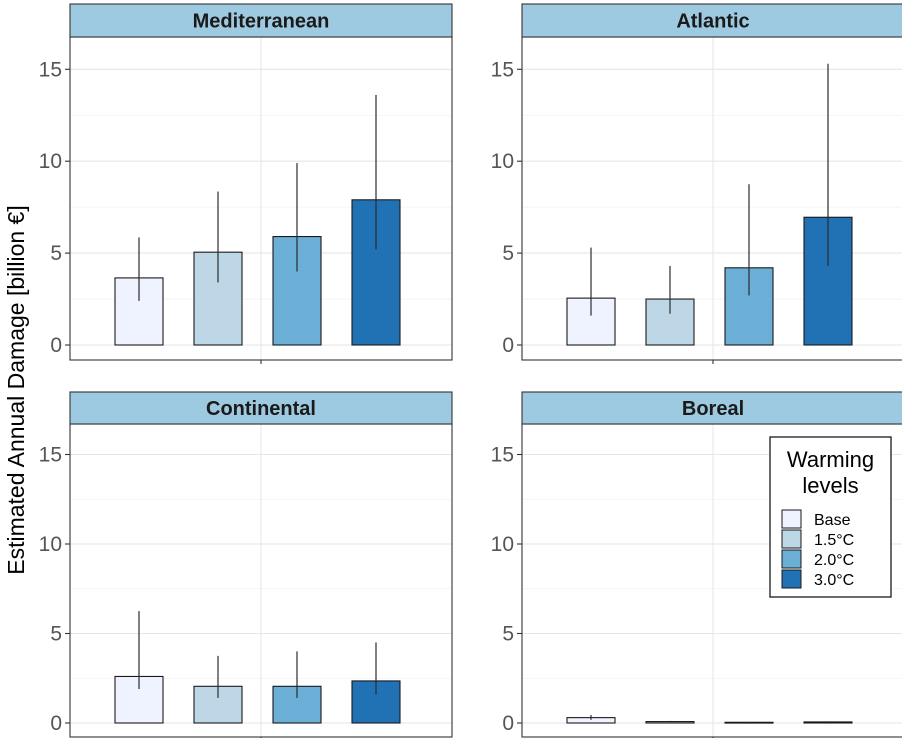  Describe the element at coordinates (832, 520) in the screenshot. I see `legend-label: Base` at that location.